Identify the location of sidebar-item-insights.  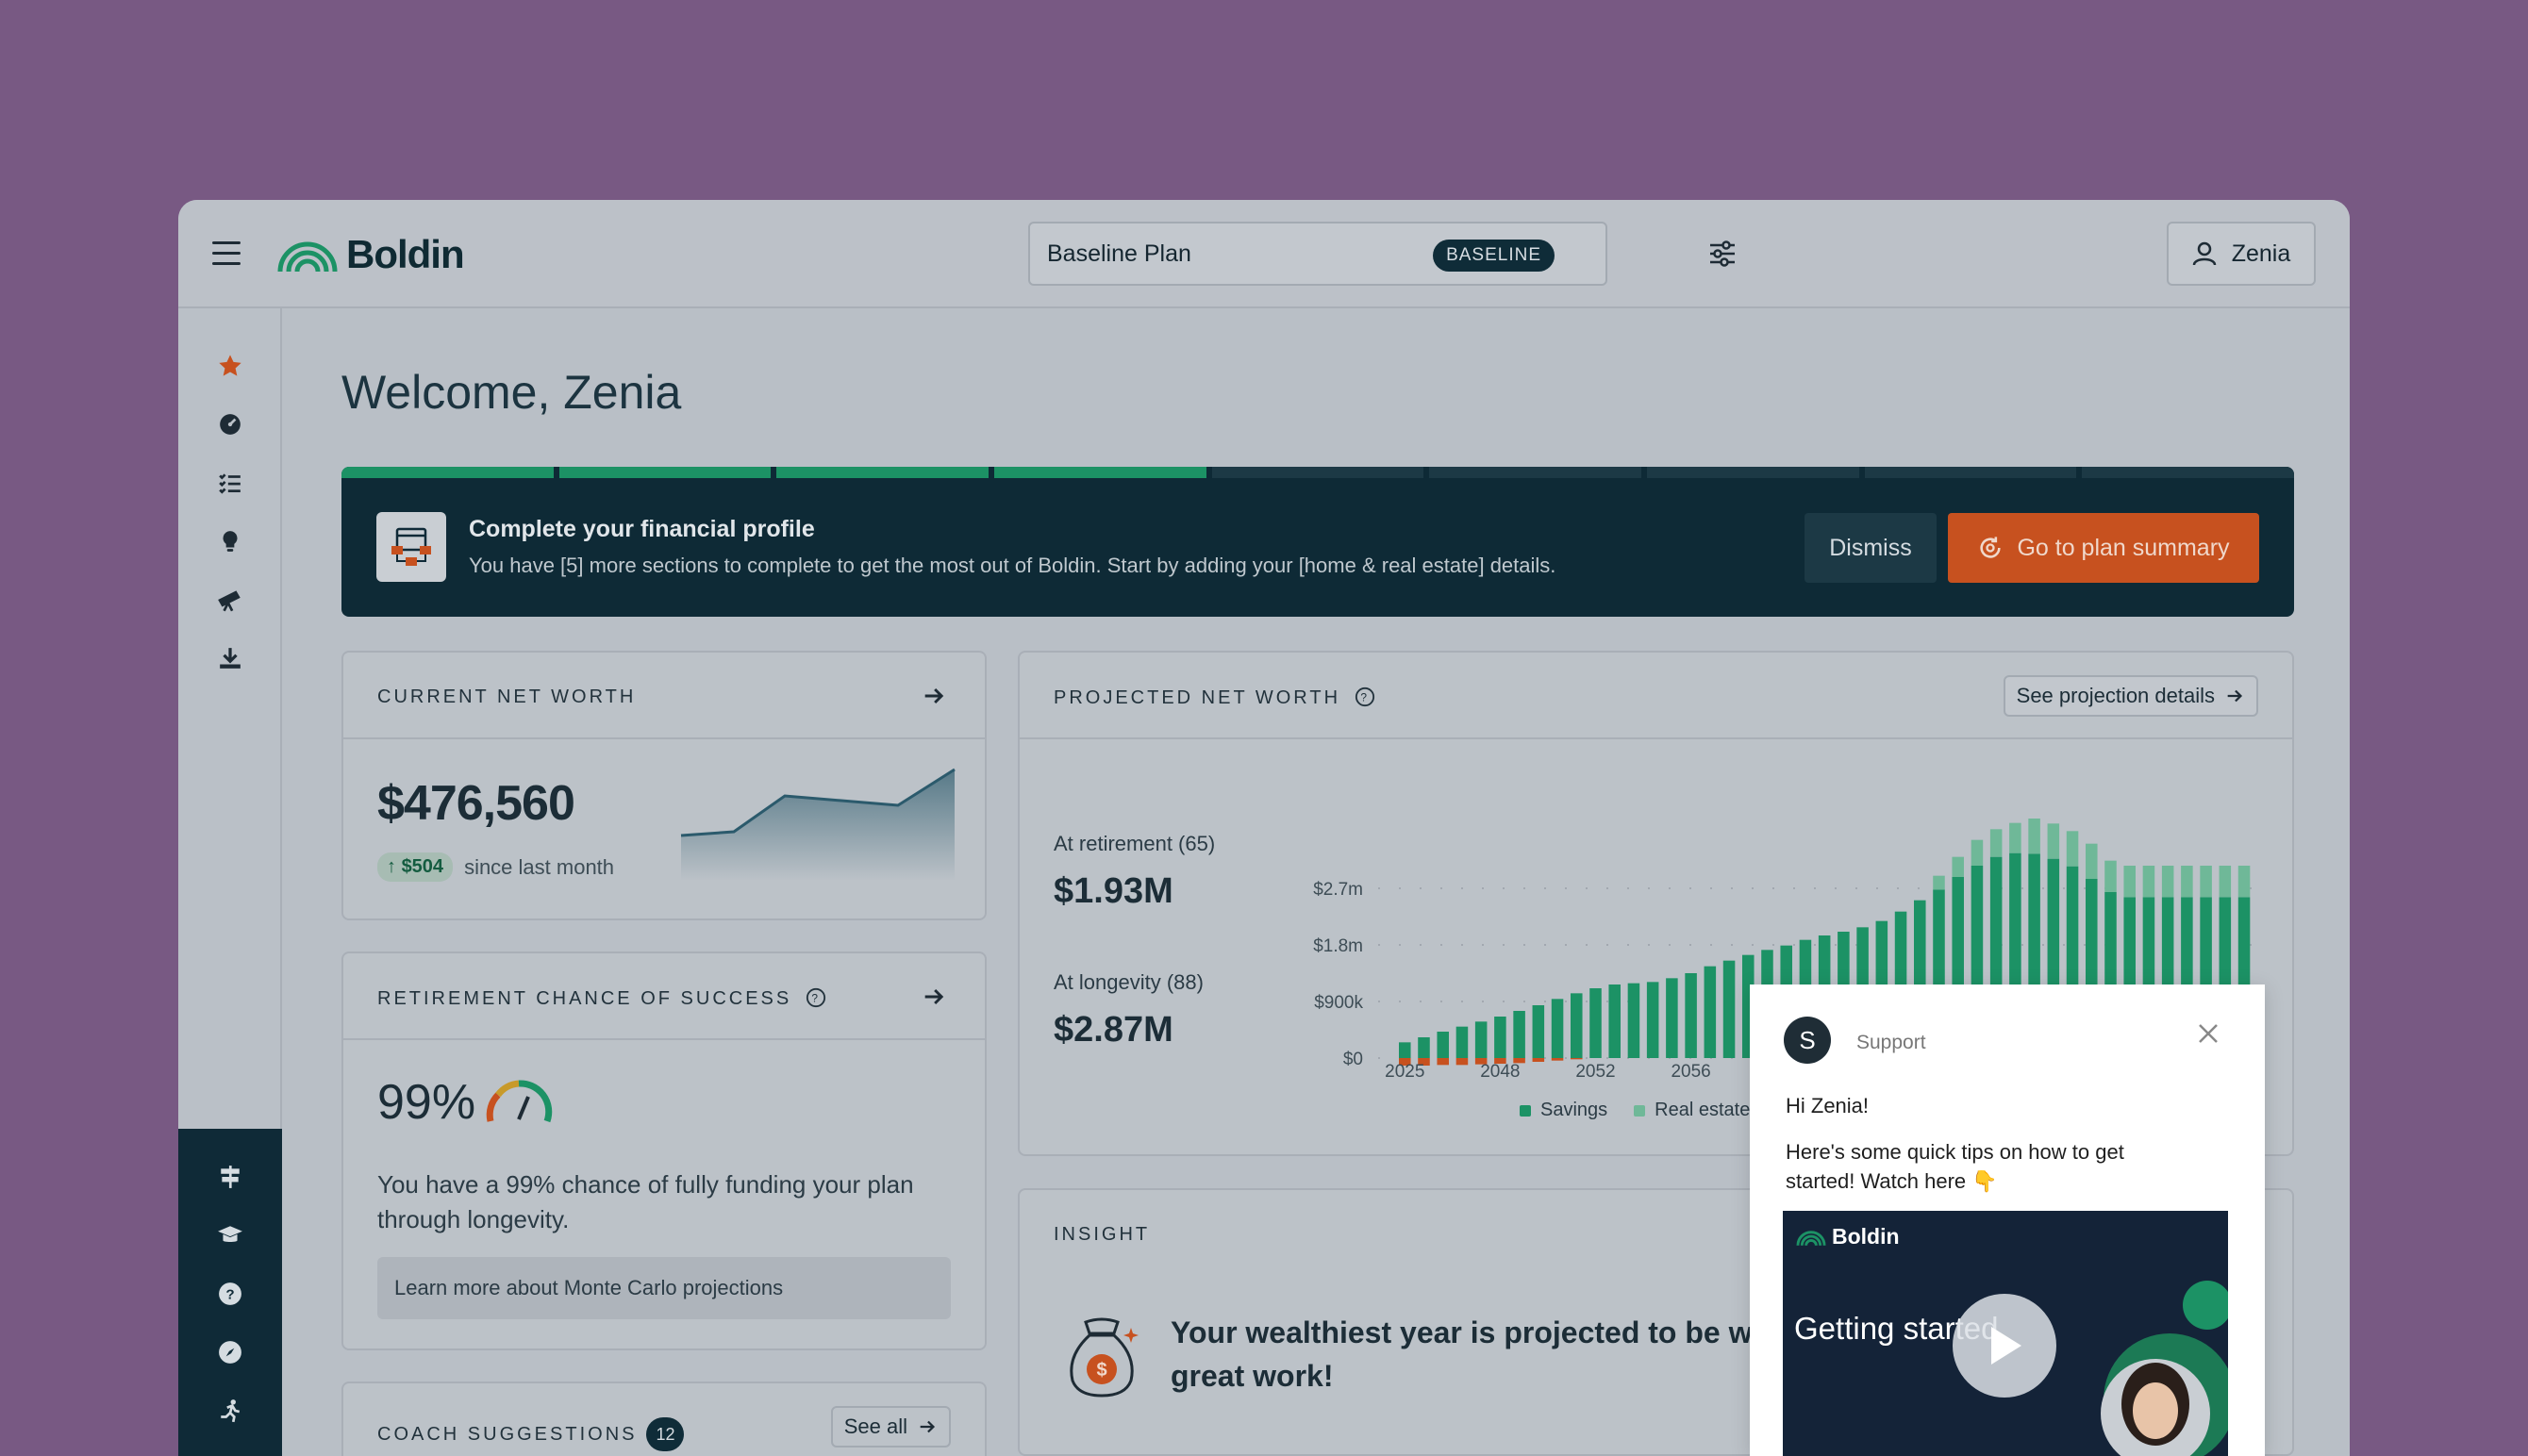
(230, 541).